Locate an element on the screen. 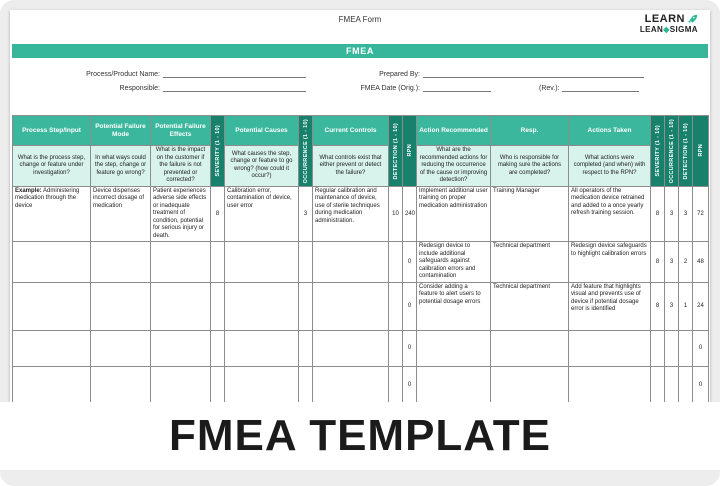  logo-learn-text: LEARN is located at coordinates (664, 19).